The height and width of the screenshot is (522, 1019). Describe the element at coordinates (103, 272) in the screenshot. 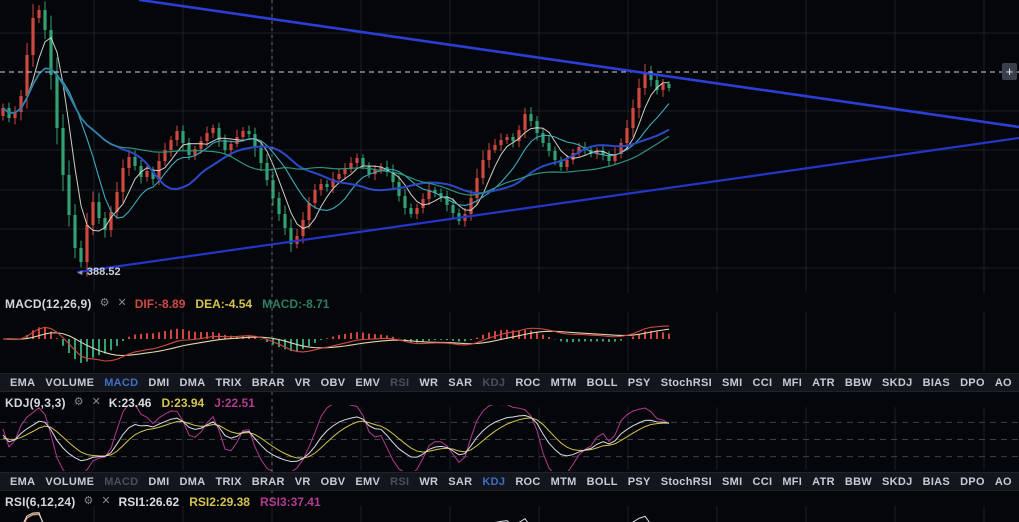

I see `low-price-value: 388.52` at that location.